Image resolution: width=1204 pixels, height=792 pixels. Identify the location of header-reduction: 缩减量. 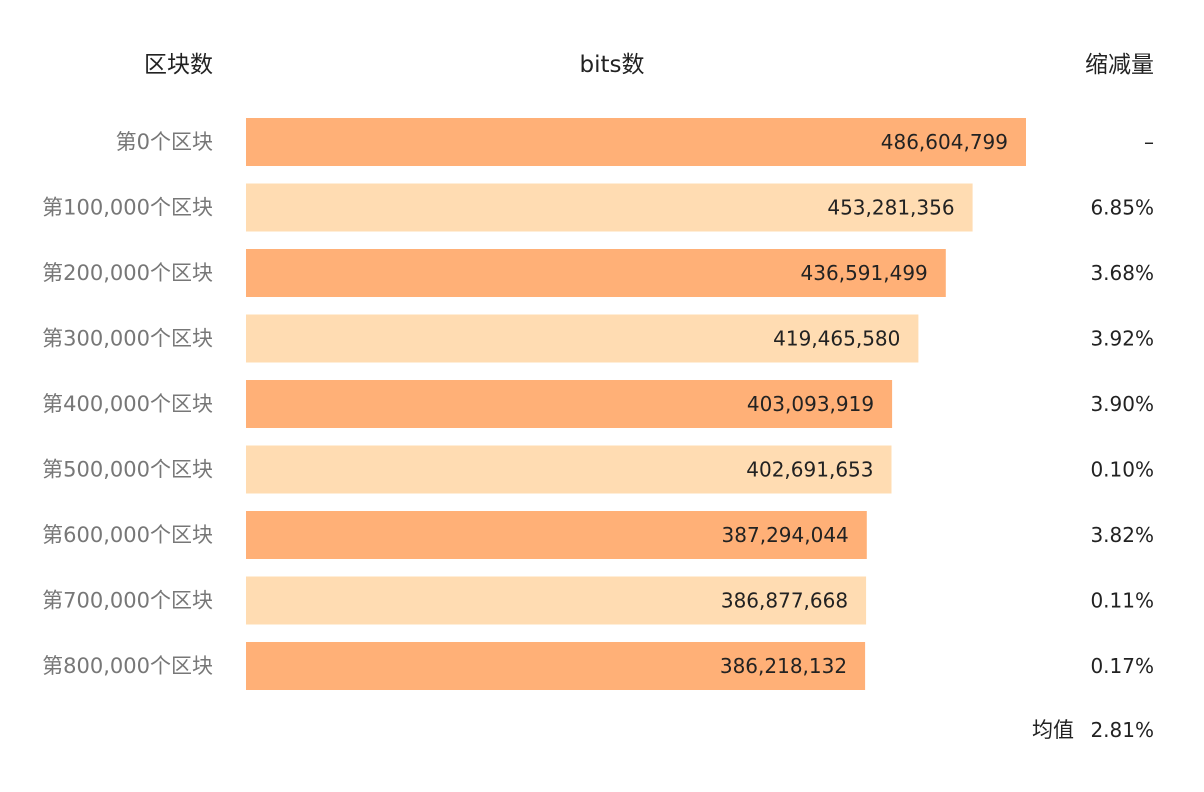
(1119, 65).